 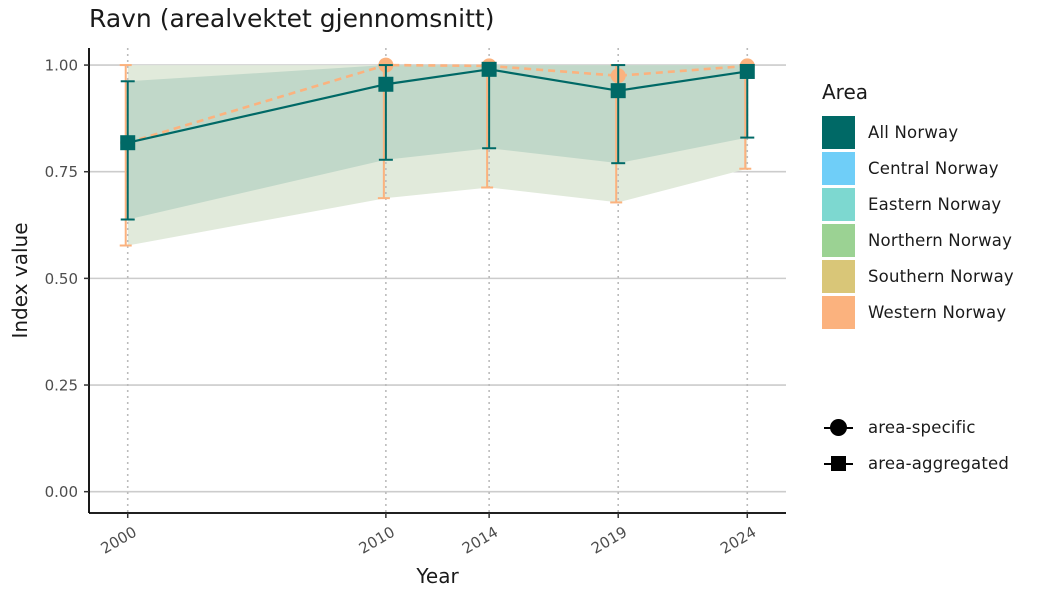 I want to click on legend-item-southern-norway: Southern Norway, so click(x=918, y=276).